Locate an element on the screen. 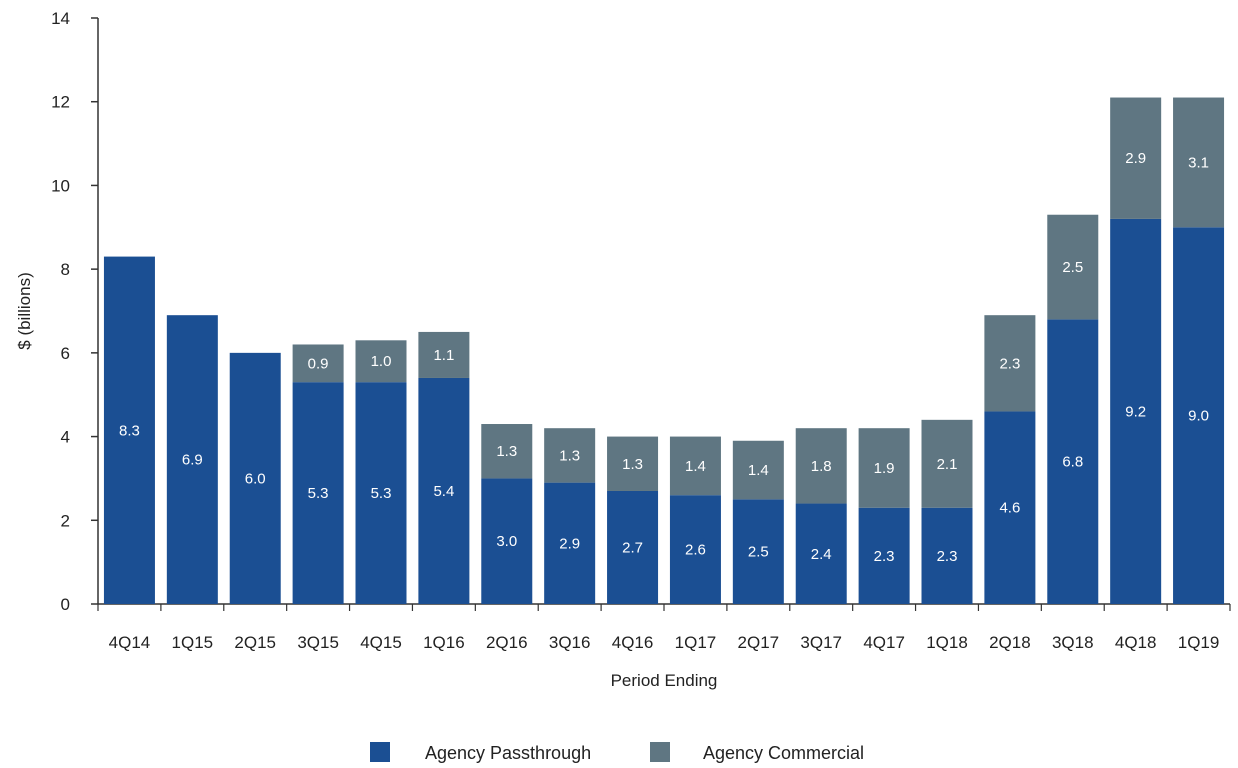  x-tick-label: 2Q15 is located at coordinates (255, 642).